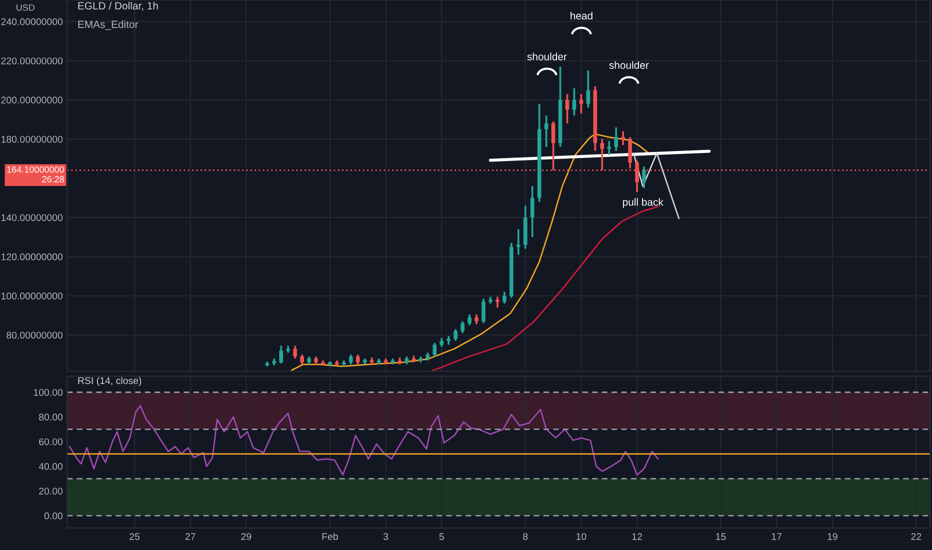  I want to click on y-tick-label: 120.00000000, so click(32, 256).